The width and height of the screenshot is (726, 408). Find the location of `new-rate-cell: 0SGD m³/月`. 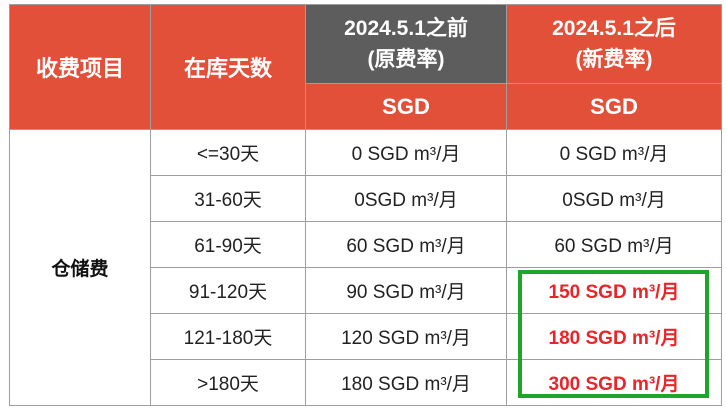

new-rate-cell: 0SGD m³/月 is located at coordinates (614, 198).